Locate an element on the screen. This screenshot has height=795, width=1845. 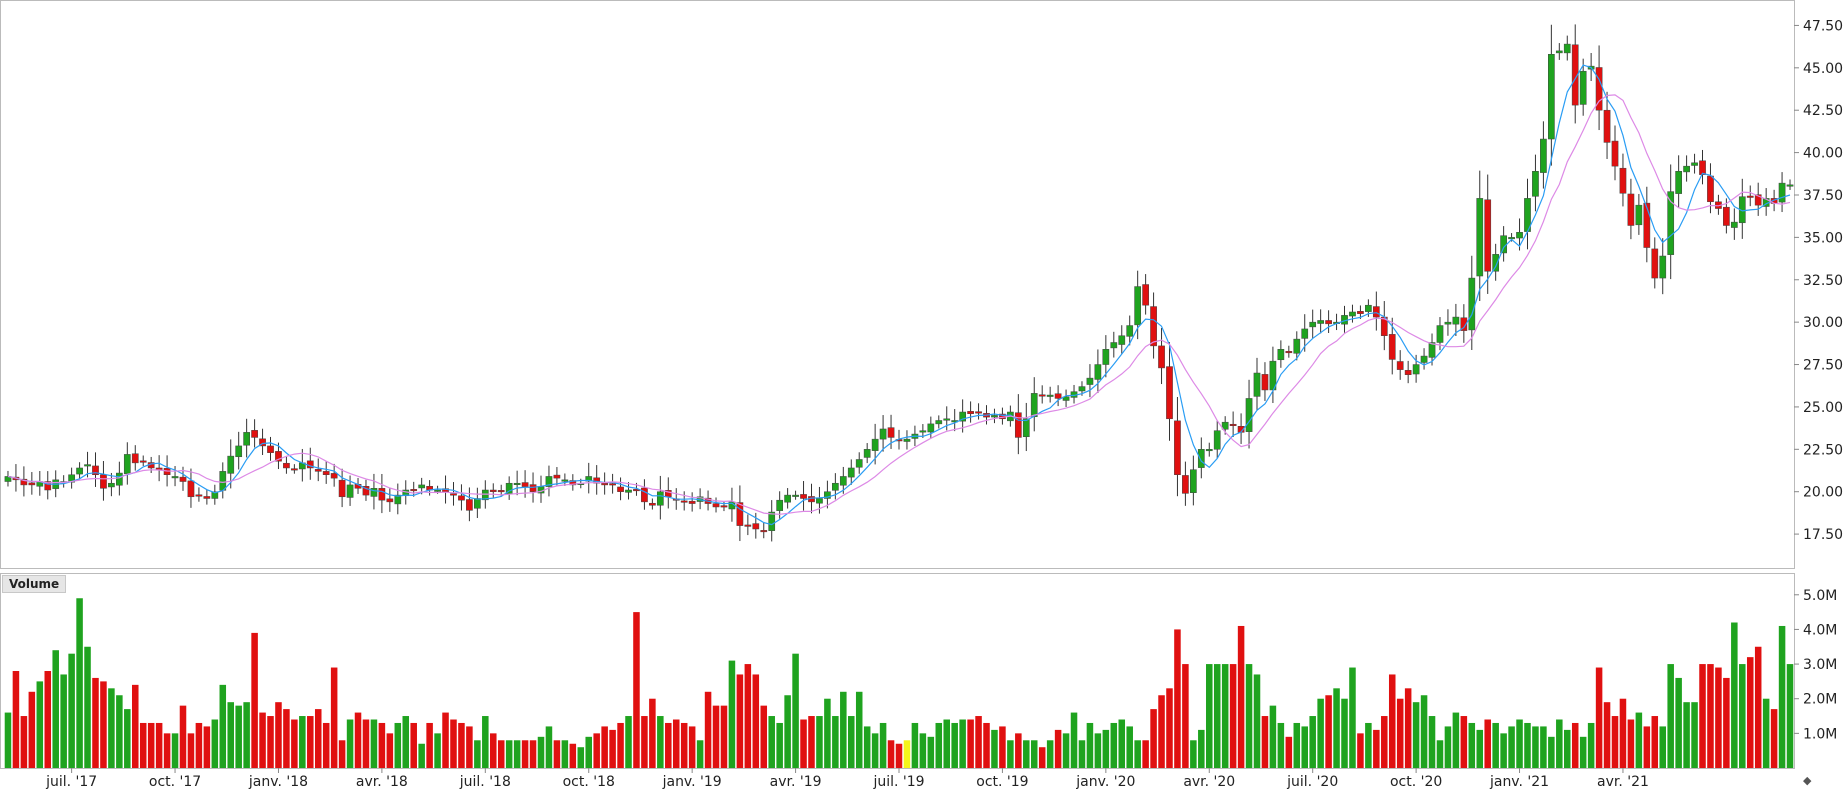
x-tick-label: janv. '19 is located at coordinates (692, 782).